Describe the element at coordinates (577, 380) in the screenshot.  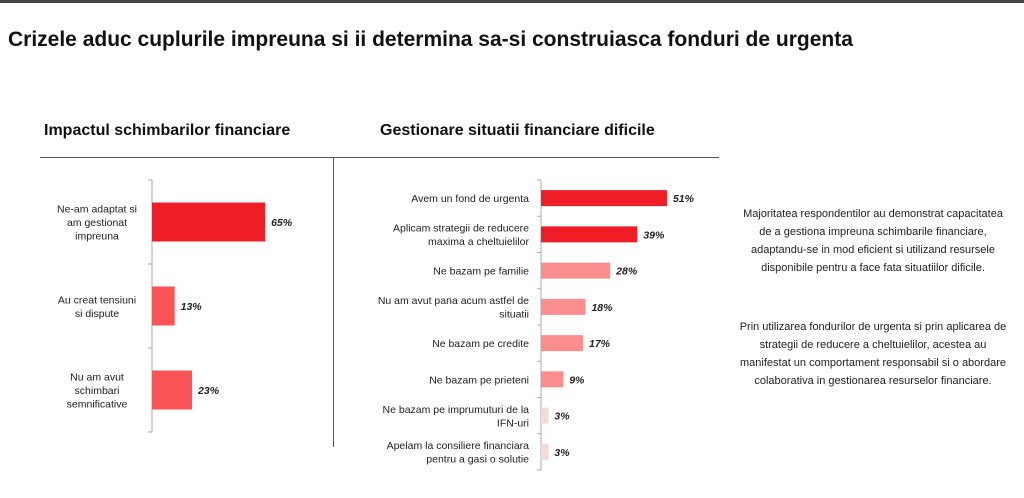
I see `bar-value-label: 9%` at that location.